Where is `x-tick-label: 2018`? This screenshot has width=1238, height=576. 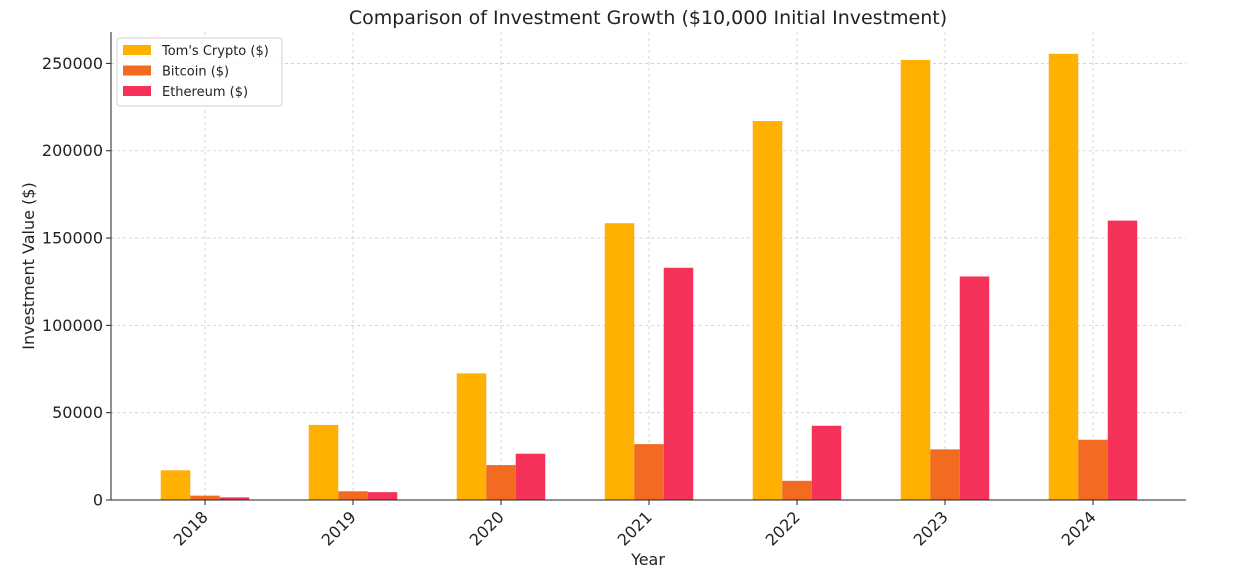 x-tick-label: 2018 is located at coordinates (191, 528).